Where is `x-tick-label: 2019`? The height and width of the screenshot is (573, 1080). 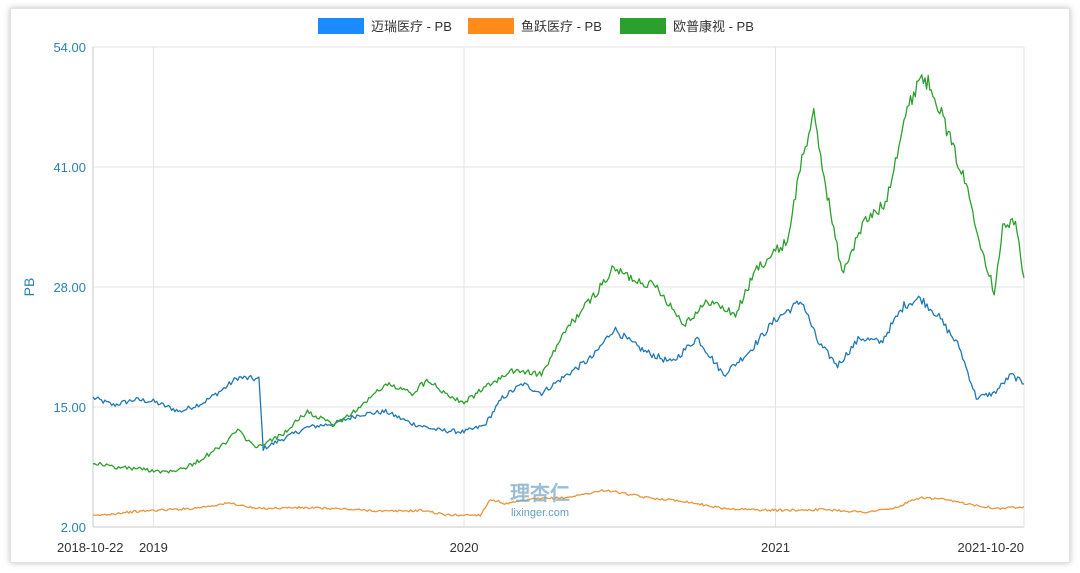 x-tick-label: 2019 is located at coordinates (153, 547).